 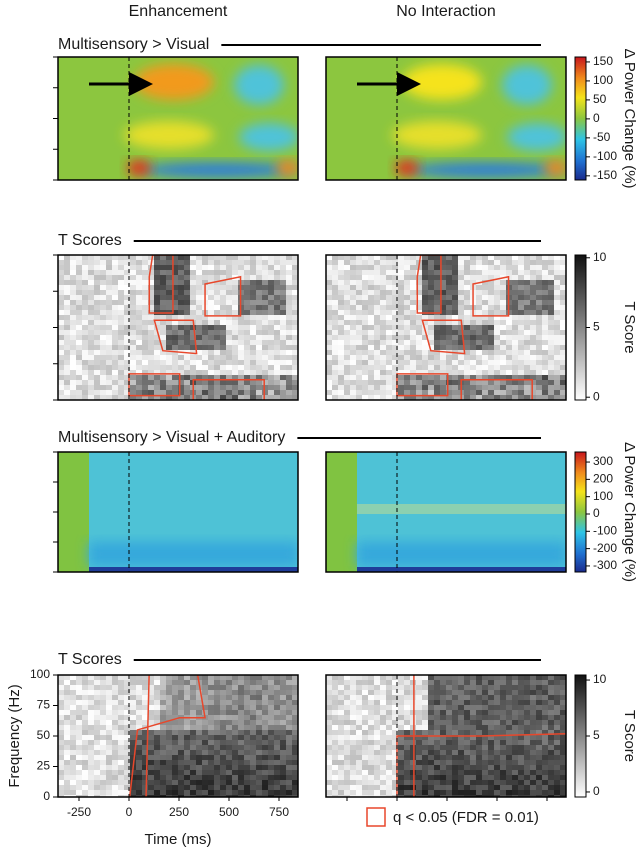 What do you see at coordinates (602, 137) in the screenshot?
I see `colorbar-tick-label: -50` at bounding box center [602, 137].